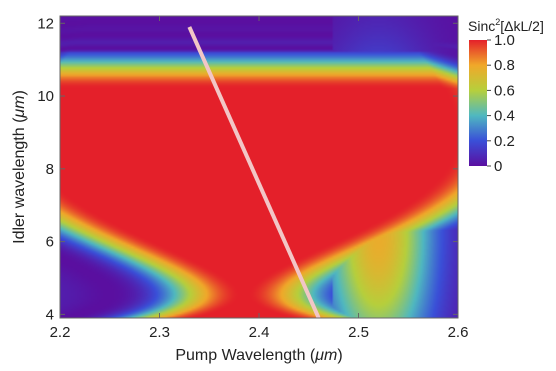 The height and width of the screenshot is (371, 556). I want to click on y-axis-title: Idler wavelength (μm), so click(19, 167).